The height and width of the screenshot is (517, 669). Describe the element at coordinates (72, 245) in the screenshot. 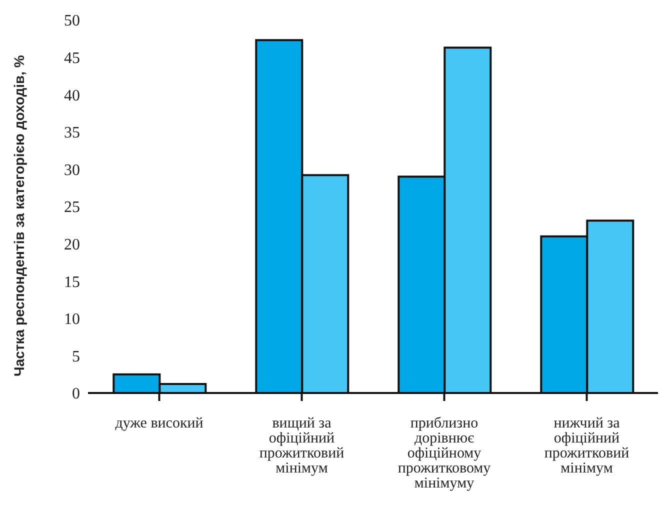

I see `y-tick-label: 20` at that location.